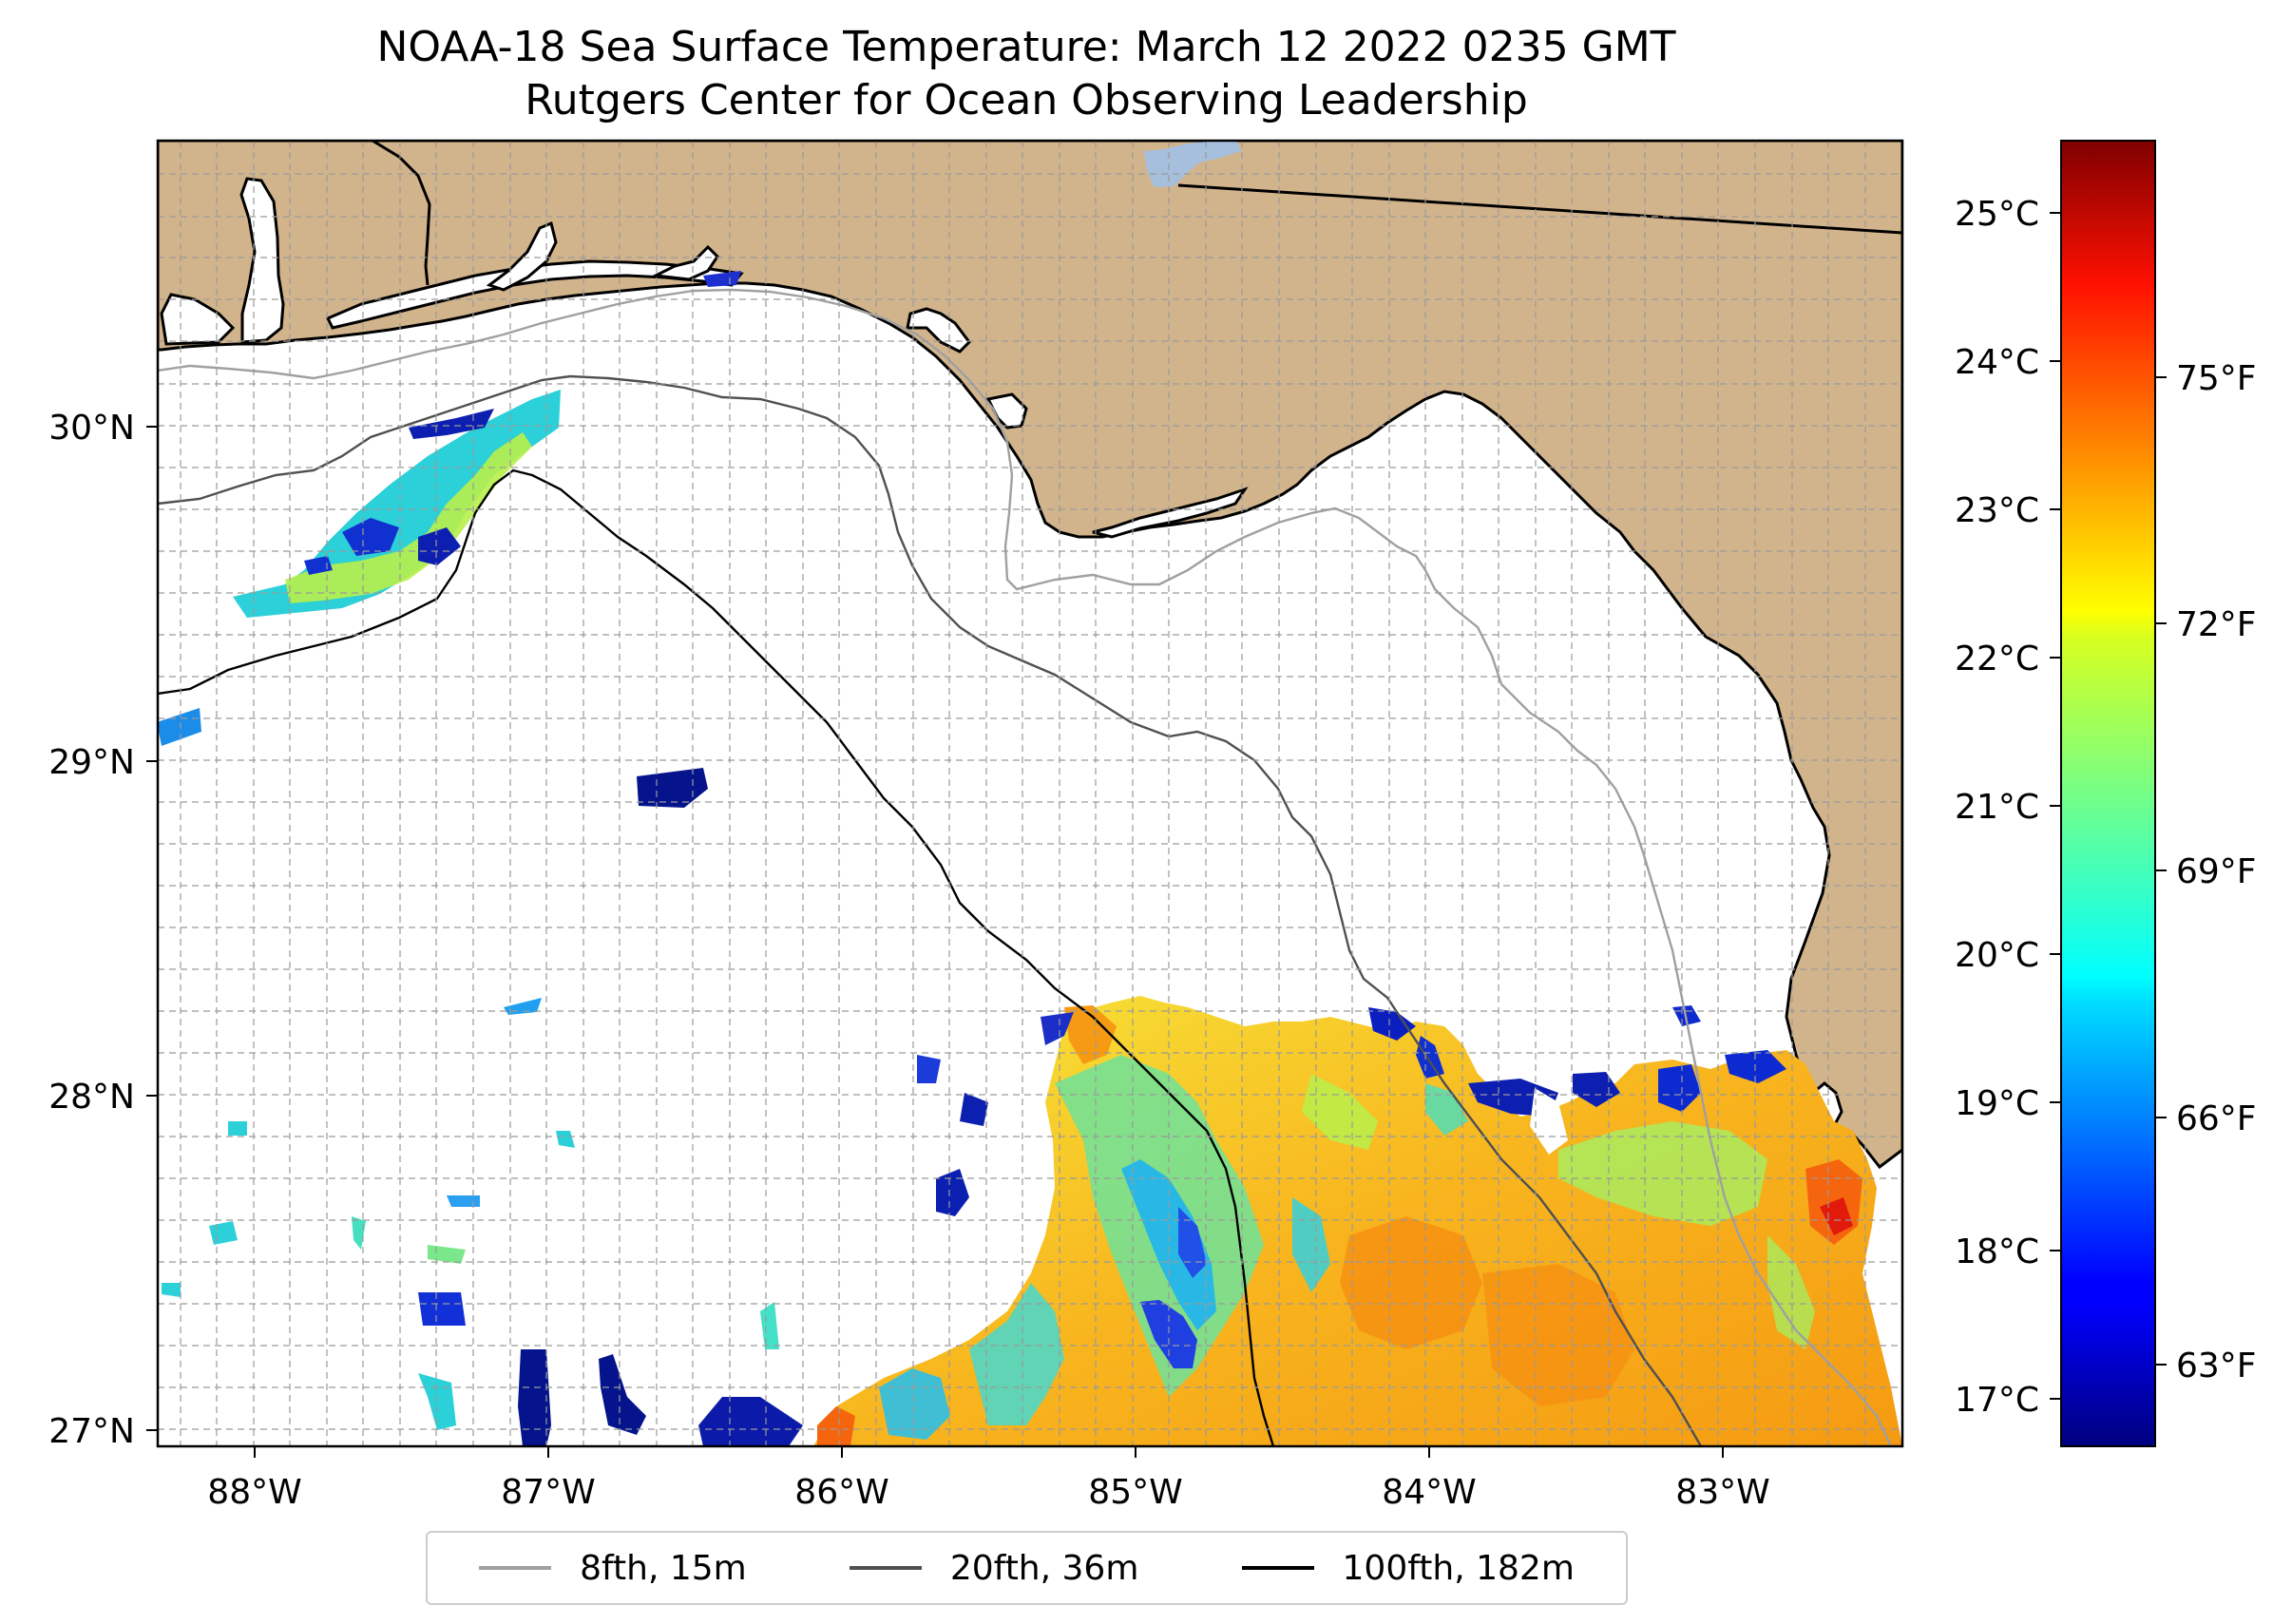 The width and height of the screenshot is (2292, 1624). Describe the element at coordinates (1997, 362) in the screenshot. I see `colorbar-celsius-label: 24°C` at that location.